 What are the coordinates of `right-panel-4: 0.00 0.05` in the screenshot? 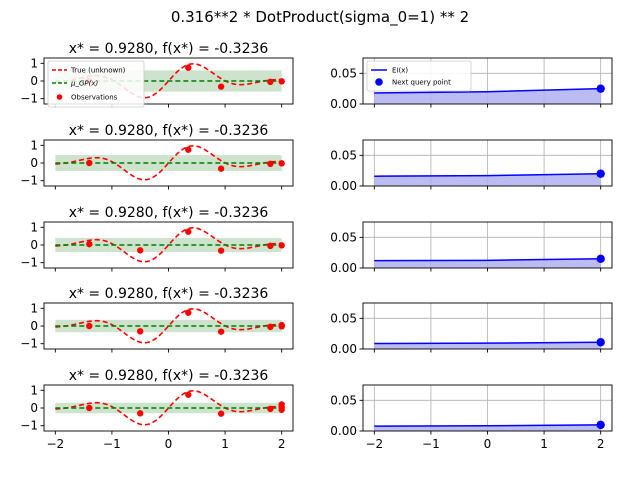 It's located at (471, 329).